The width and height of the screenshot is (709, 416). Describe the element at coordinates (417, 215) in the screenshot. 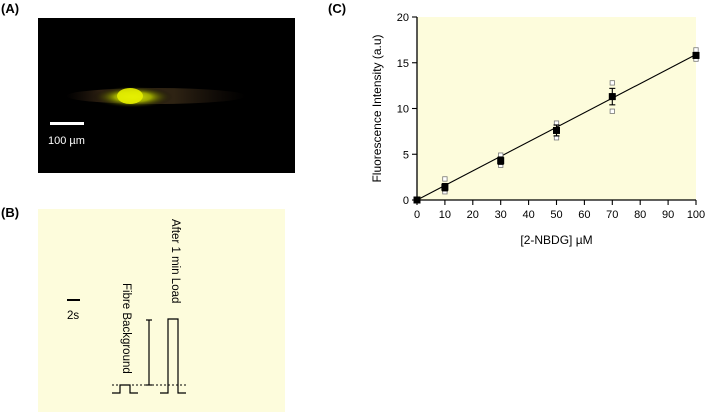

I see `x-tick-label: 0` at that location.